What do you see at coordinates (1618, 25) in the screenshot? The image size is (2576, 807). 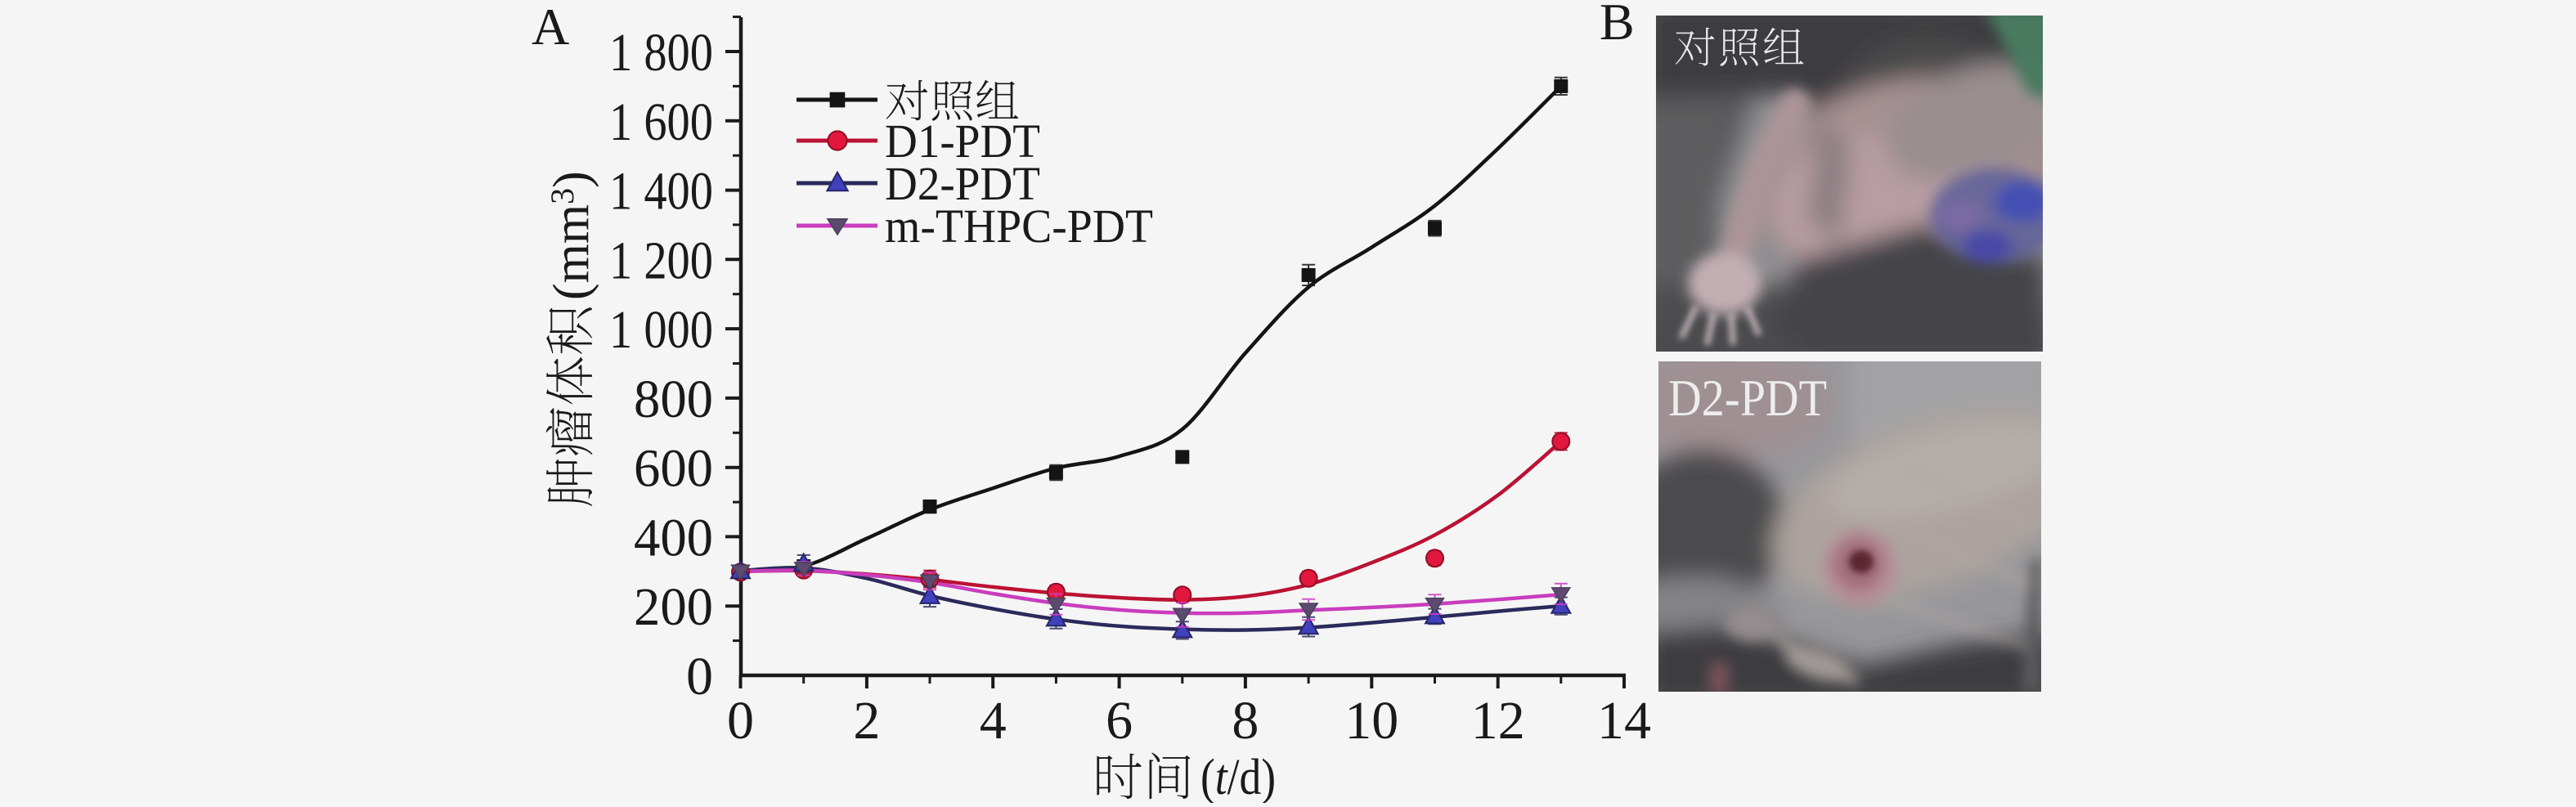 I see `svg-text: B` at bounding box center [1618, 25].